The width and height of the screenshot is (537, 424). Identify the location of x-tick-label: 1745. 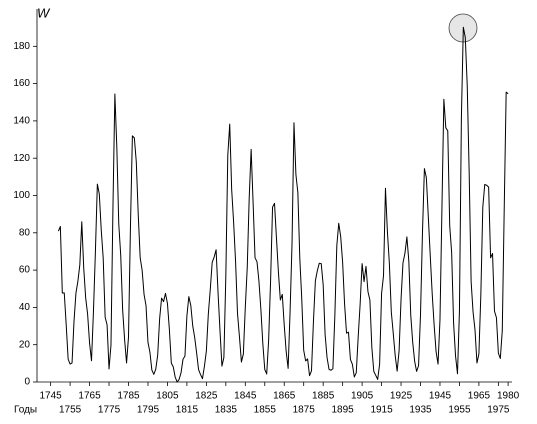
(51, 396).